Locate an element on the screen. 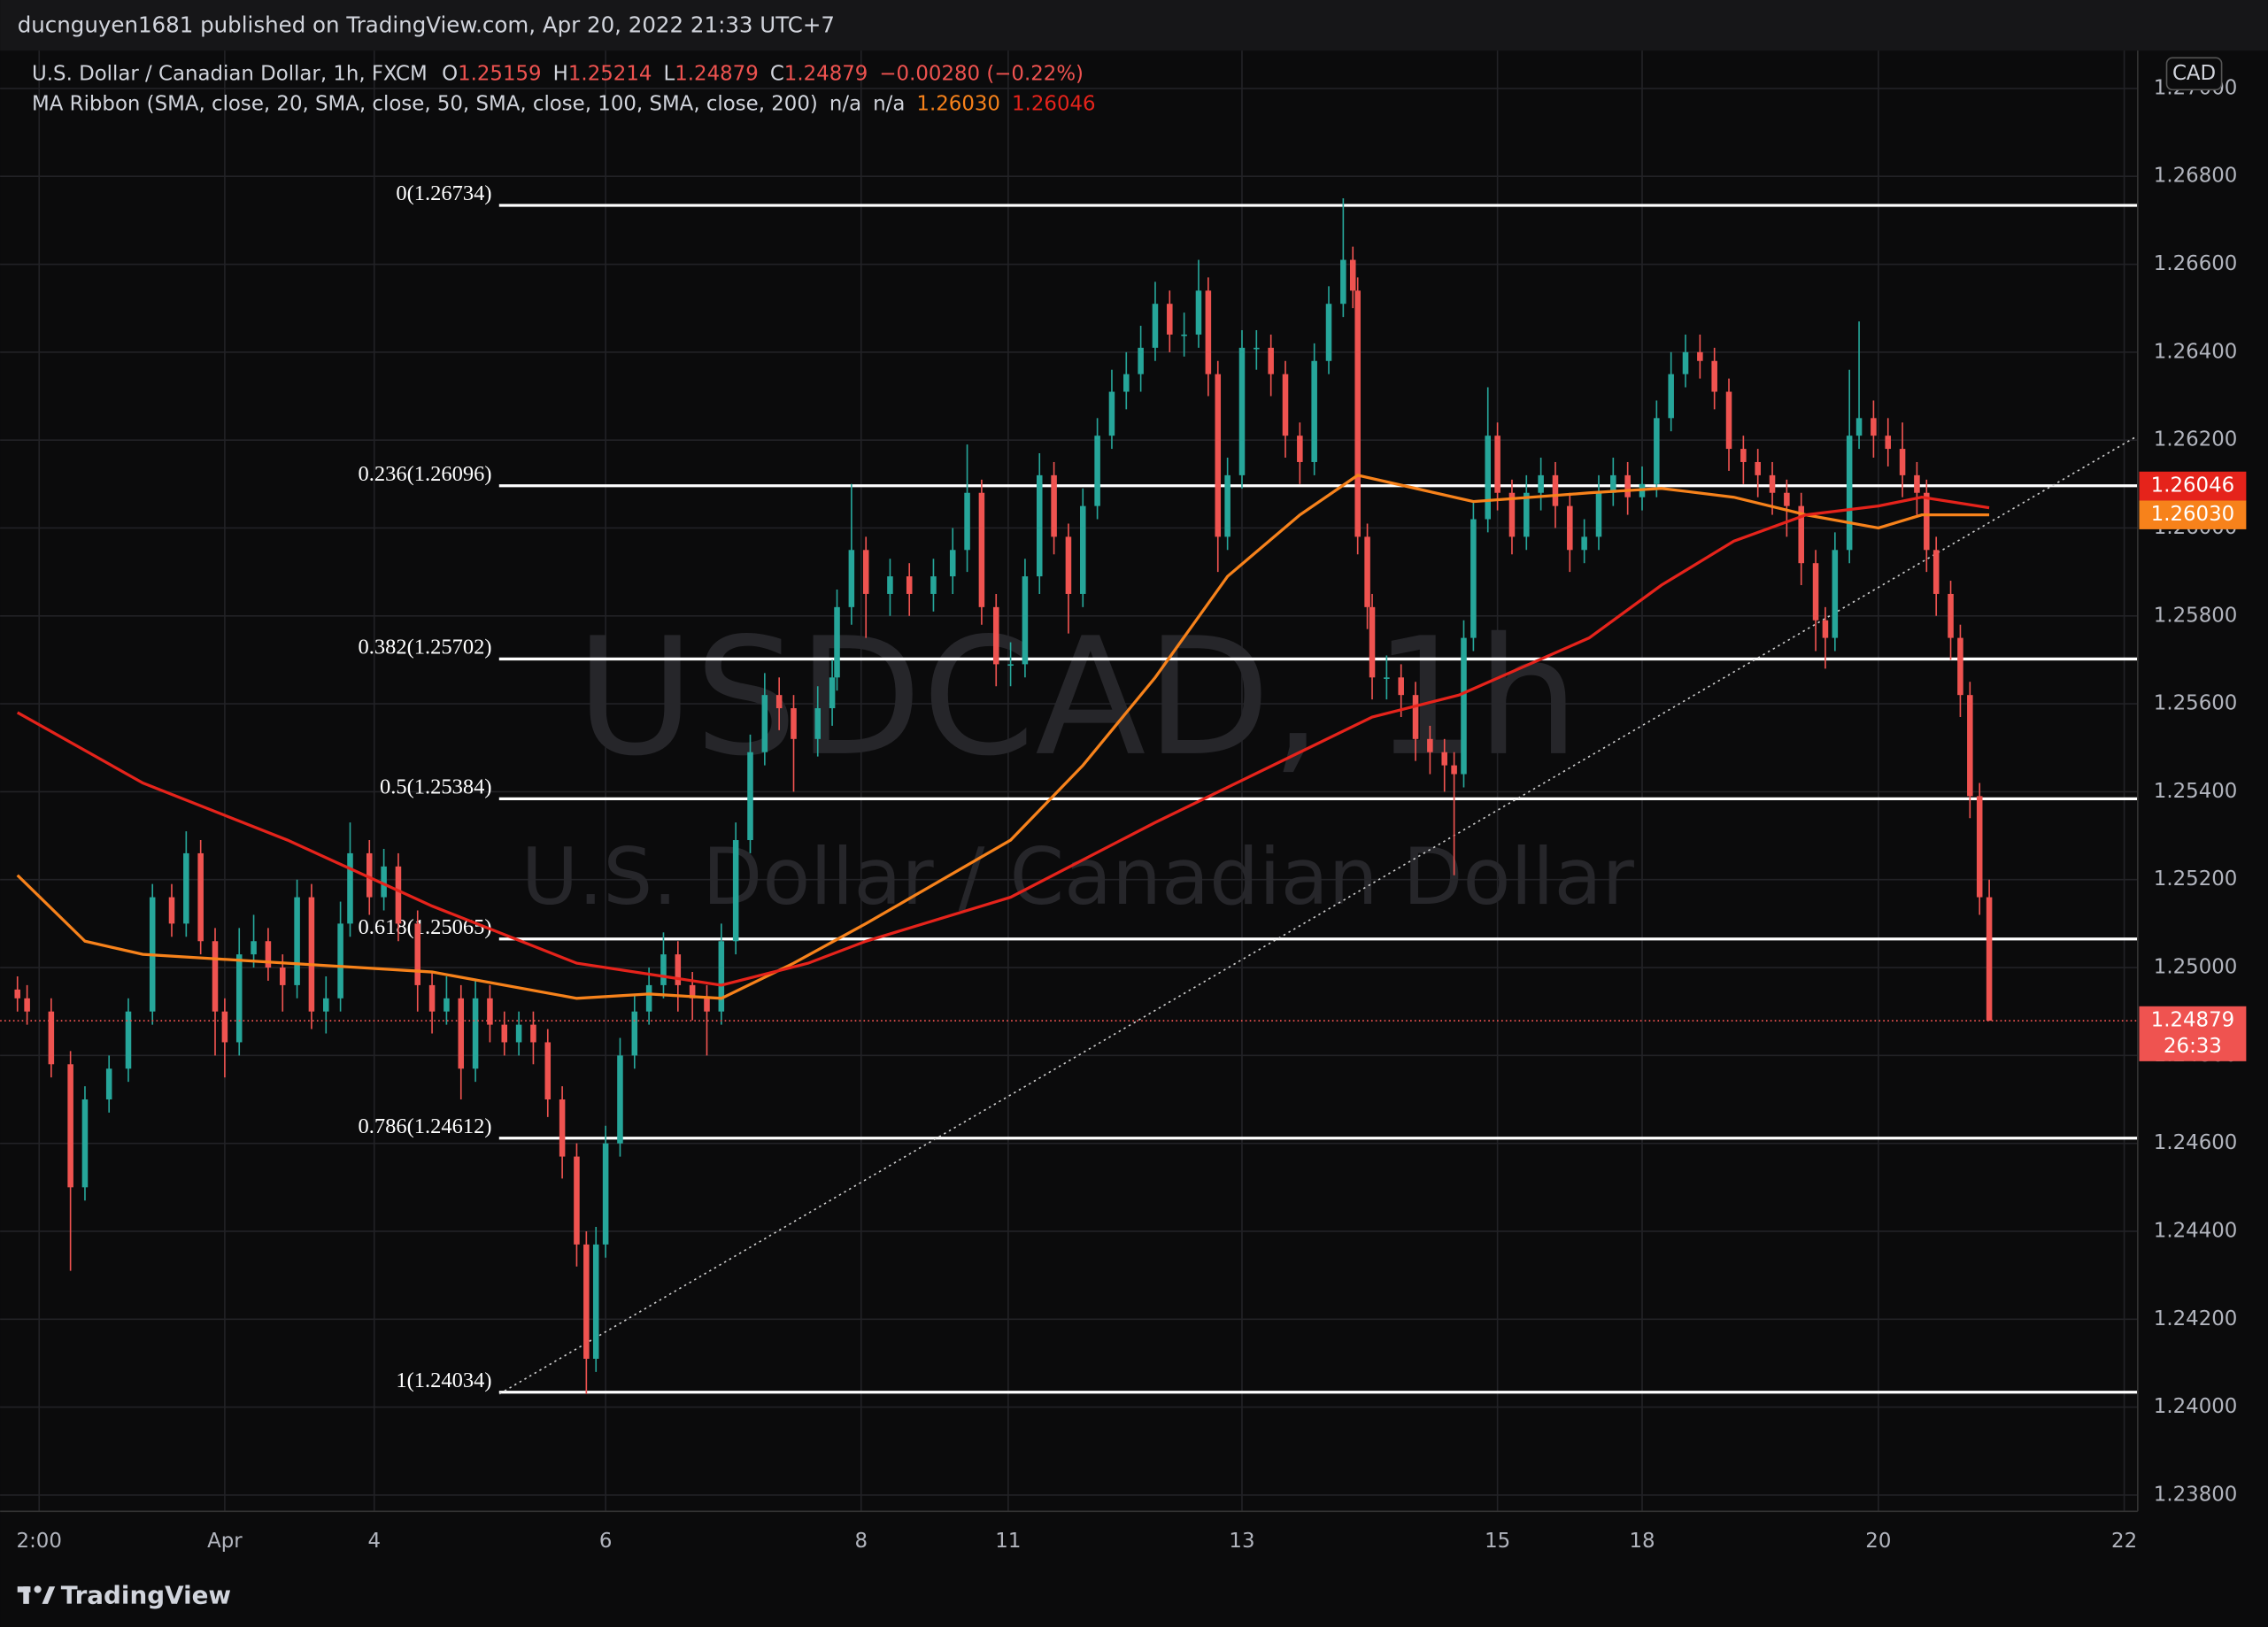 This screenshot has height=1627, width=2268. watermark-subtitle: U.S. Dollar / Canadian Dollar is located at coordinates (1078, 876).